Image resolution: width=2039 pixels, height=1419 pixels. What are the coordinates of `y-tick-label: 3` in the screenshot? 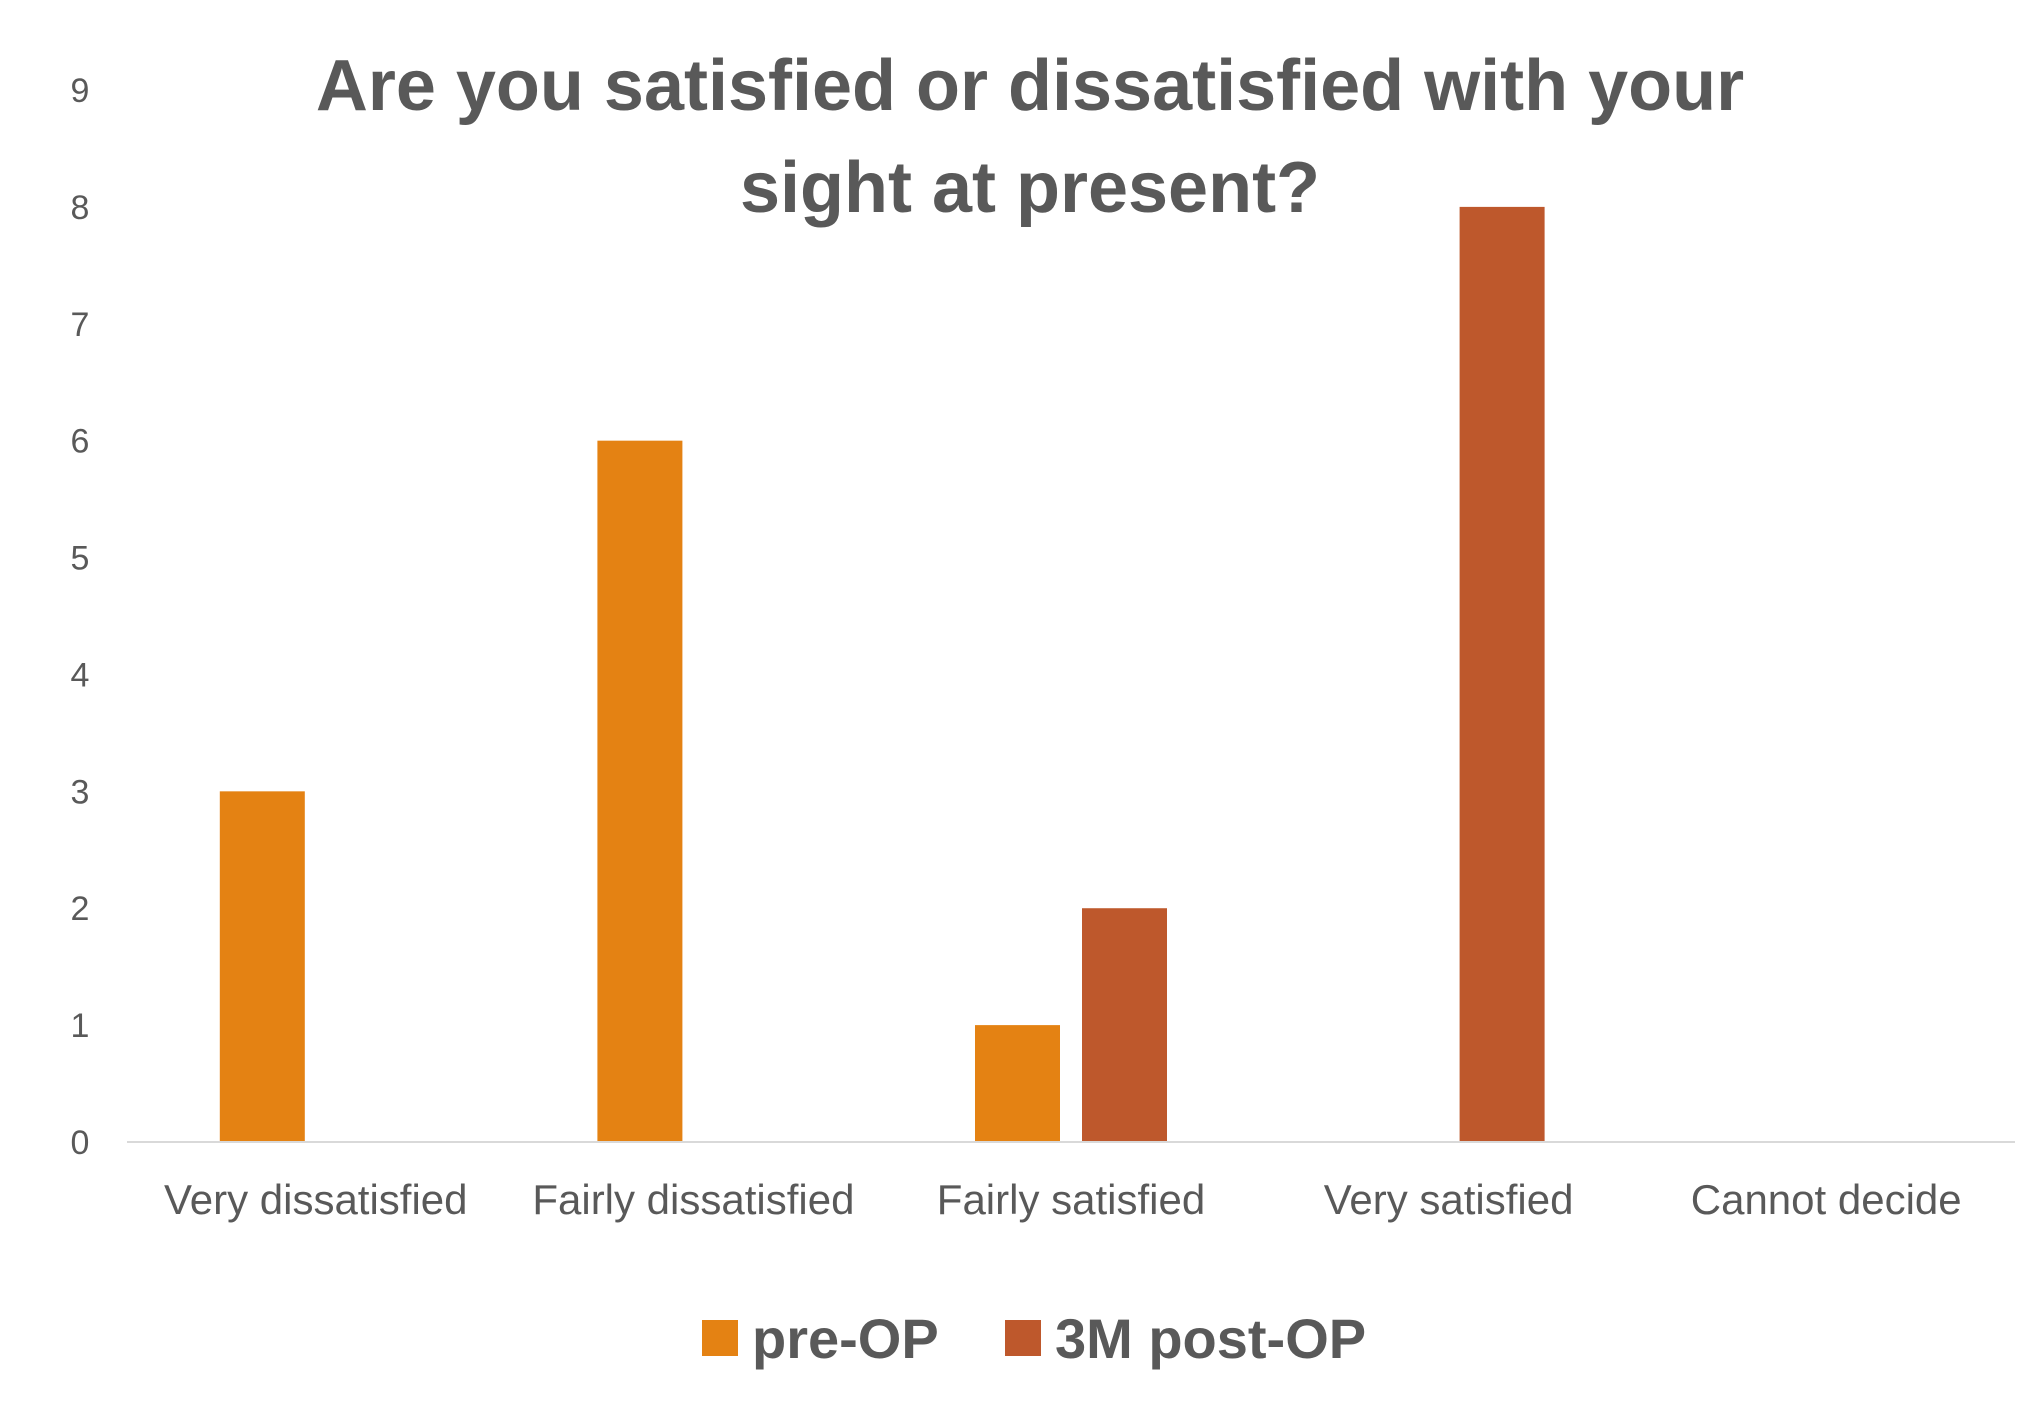 It's located at (80, 792).